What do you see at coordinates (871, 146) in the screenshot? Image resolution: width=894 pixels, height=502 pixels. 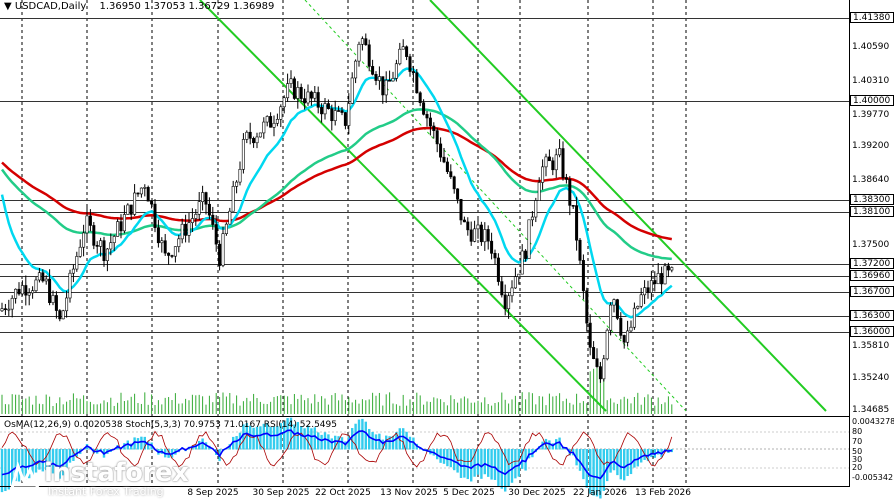 I see `price-label: 1.39200` at bounding box center [871, 146].